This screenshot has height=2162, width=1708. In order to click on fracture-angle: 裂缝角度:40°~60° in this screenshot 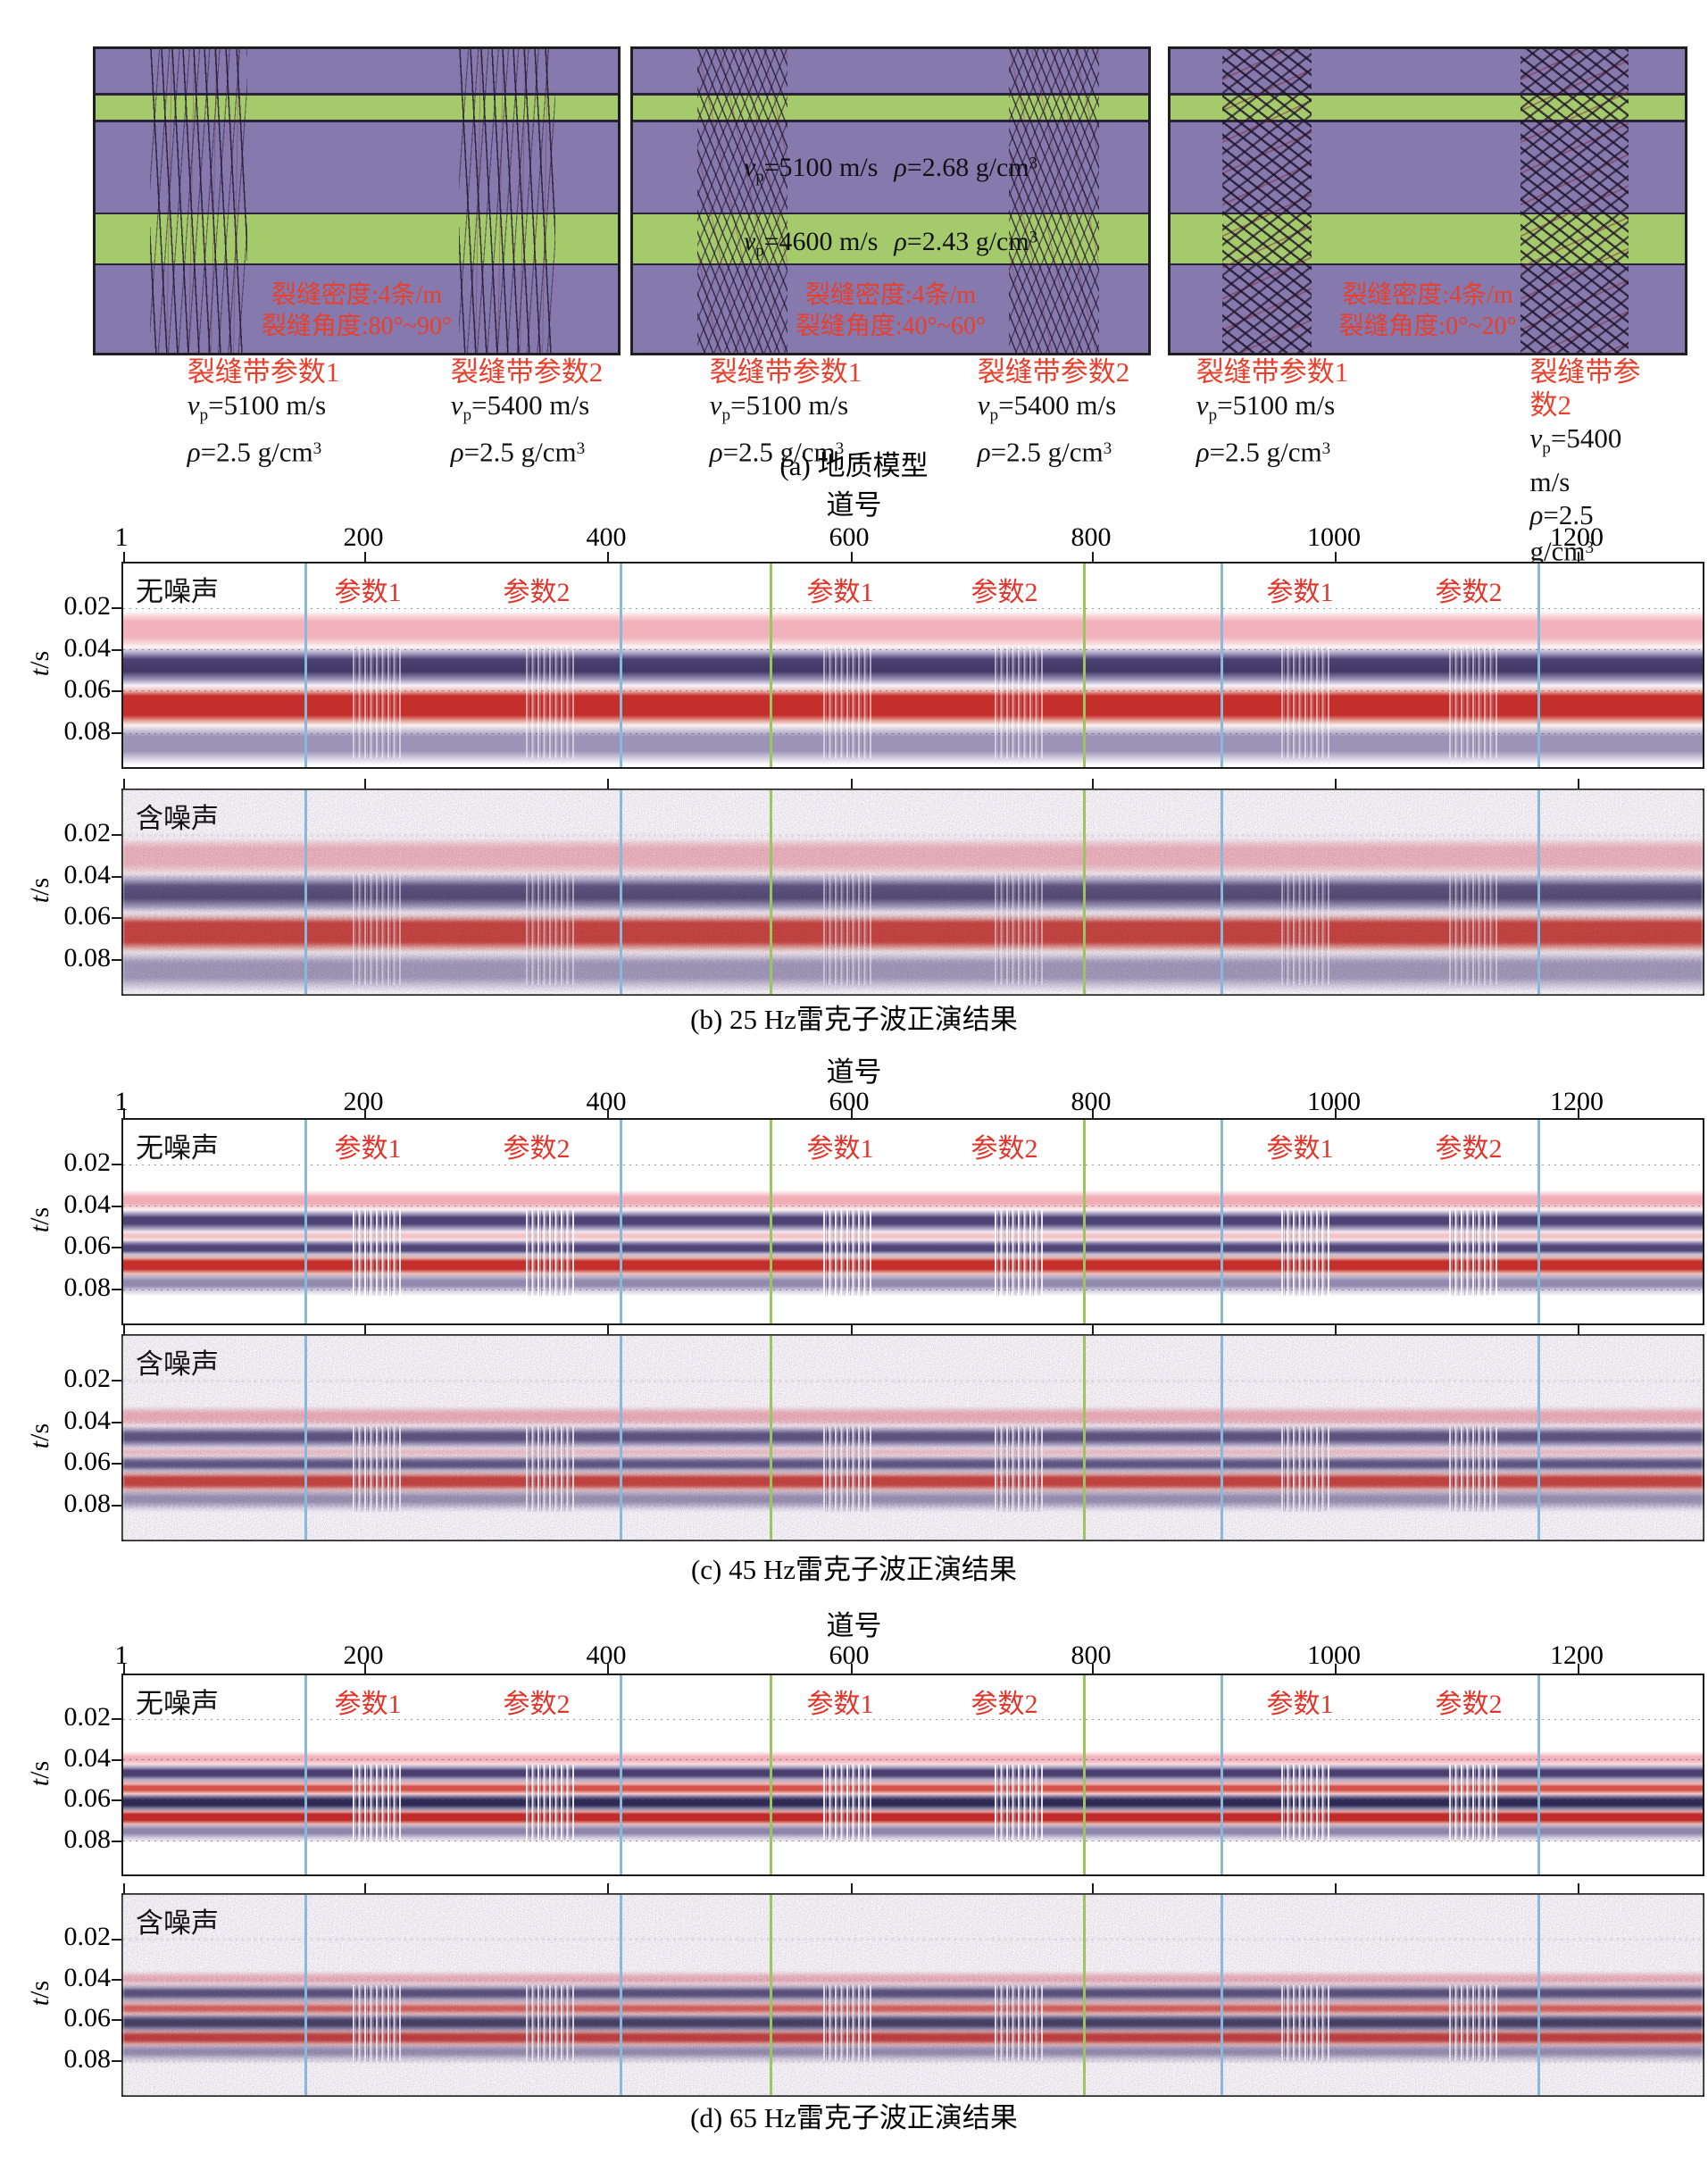, I will do `click(891, 327)`.